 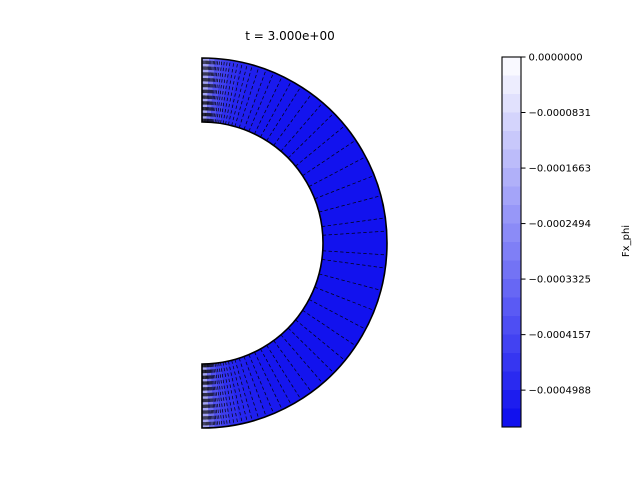 I want to click on colorbar-tick-label: −0.0003325, so click(x=560, y=280).